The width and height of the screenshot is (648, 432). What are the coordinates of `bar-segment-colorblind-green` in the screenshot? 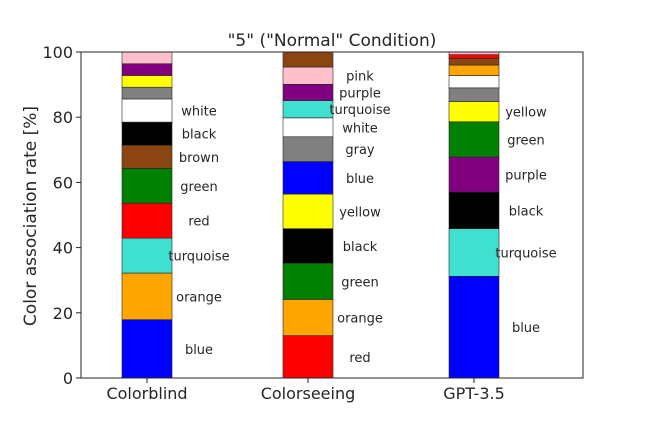 It's located at (147, 186).